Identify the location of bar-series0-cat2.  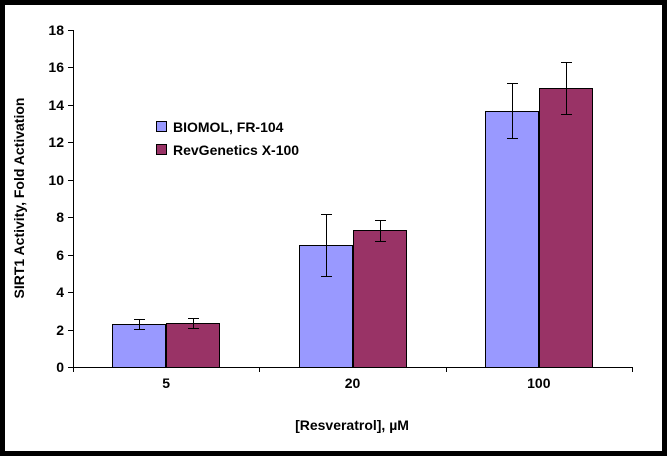
(511, 239).